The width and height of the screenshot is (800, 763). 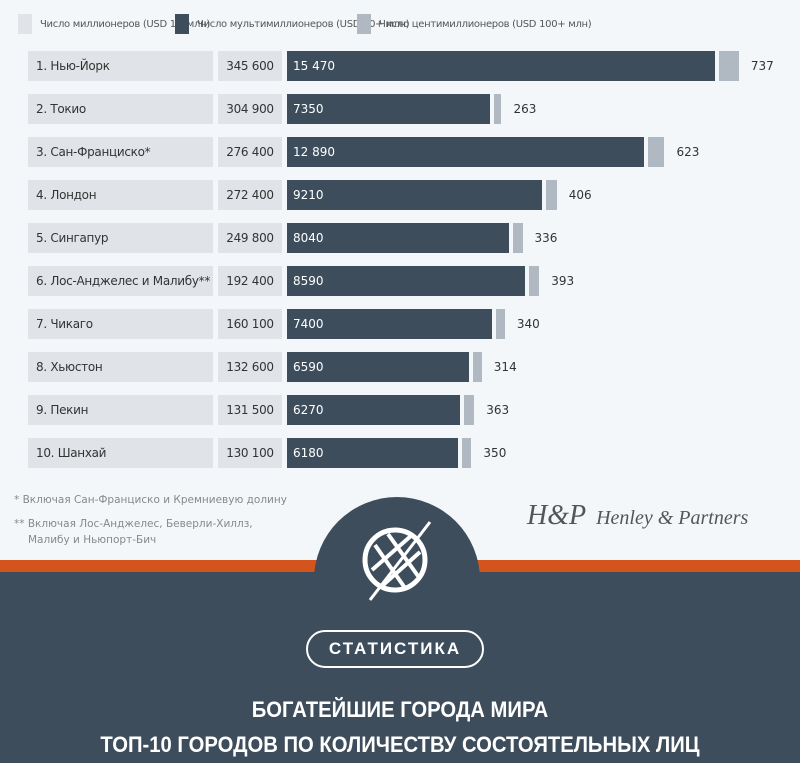 What do you see at coordinates (414, 195) in the screenshot?
I see `multimillionaires-bar: 9210` at bounding box center [414, 195].